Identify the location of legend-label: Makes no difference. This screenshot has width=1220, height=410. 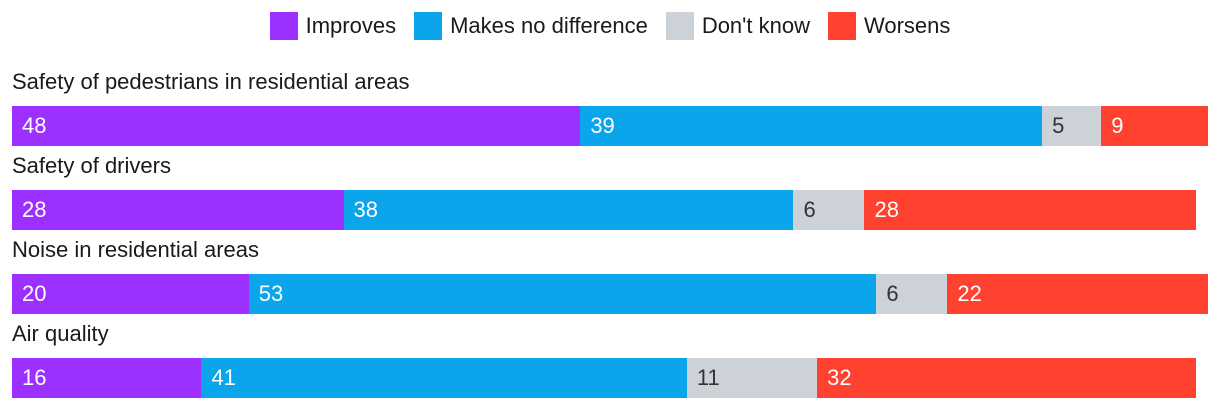
(549, 25).